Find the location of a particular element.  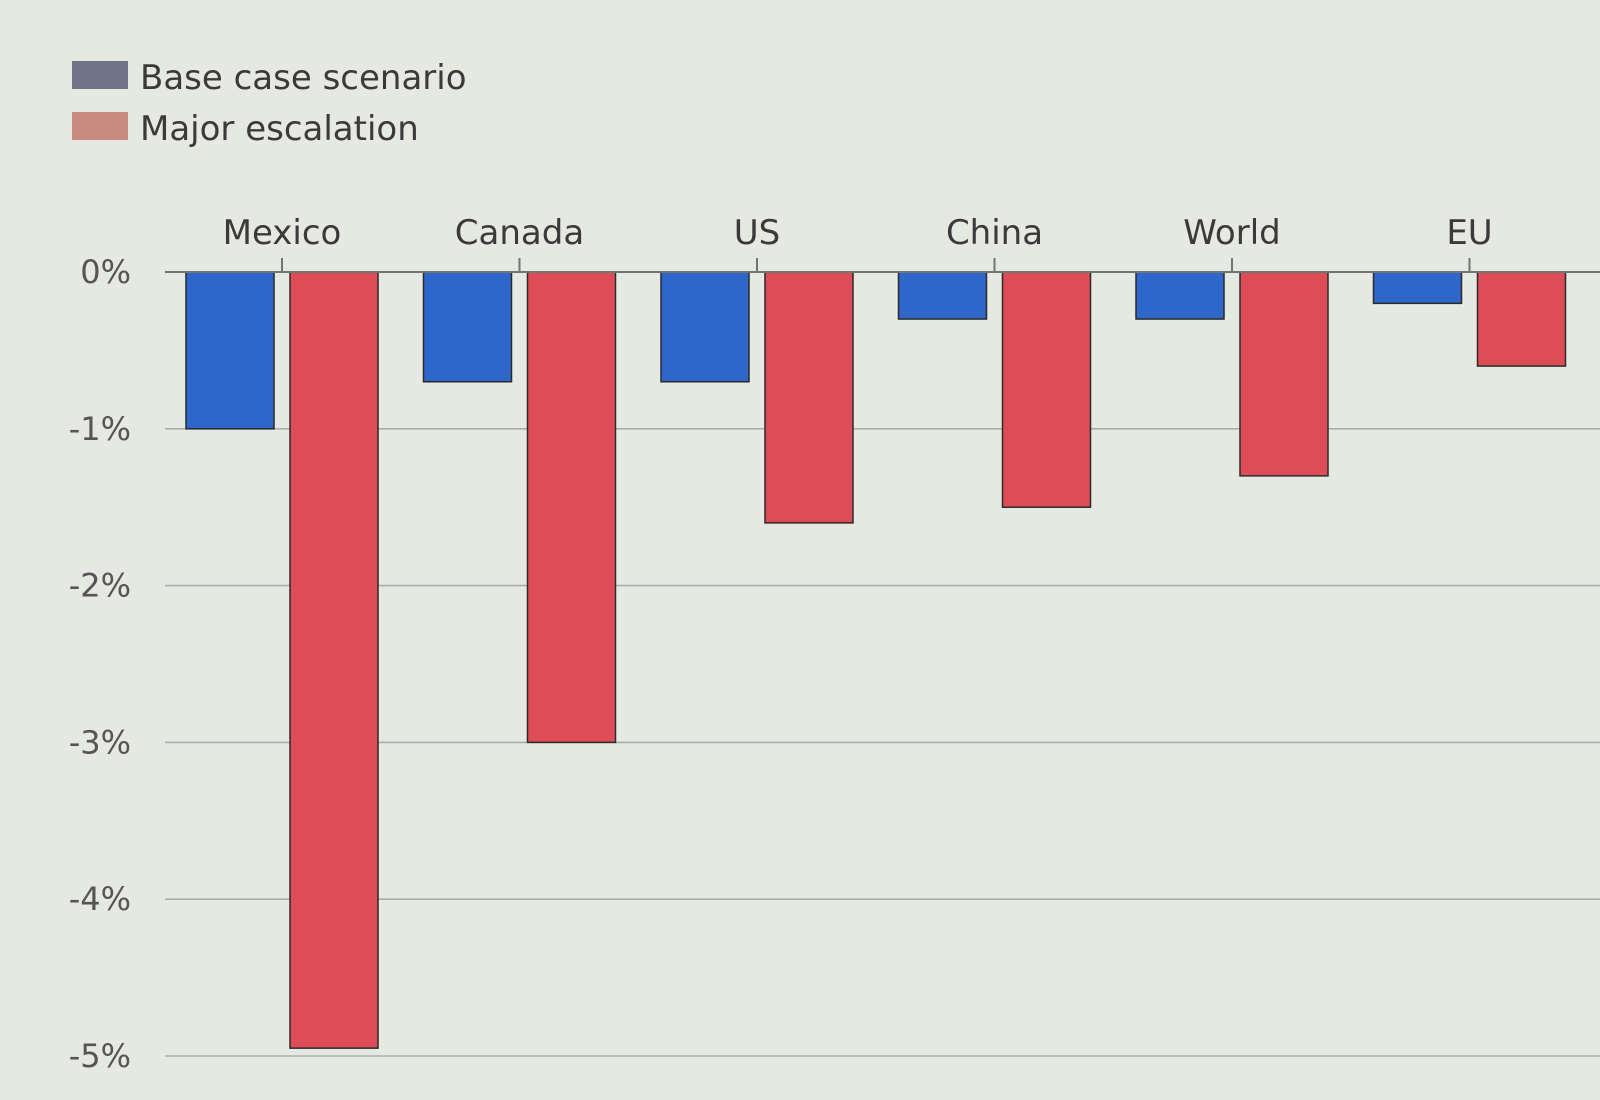

category-label-canada: Canada is located at coordinates (519, 233).